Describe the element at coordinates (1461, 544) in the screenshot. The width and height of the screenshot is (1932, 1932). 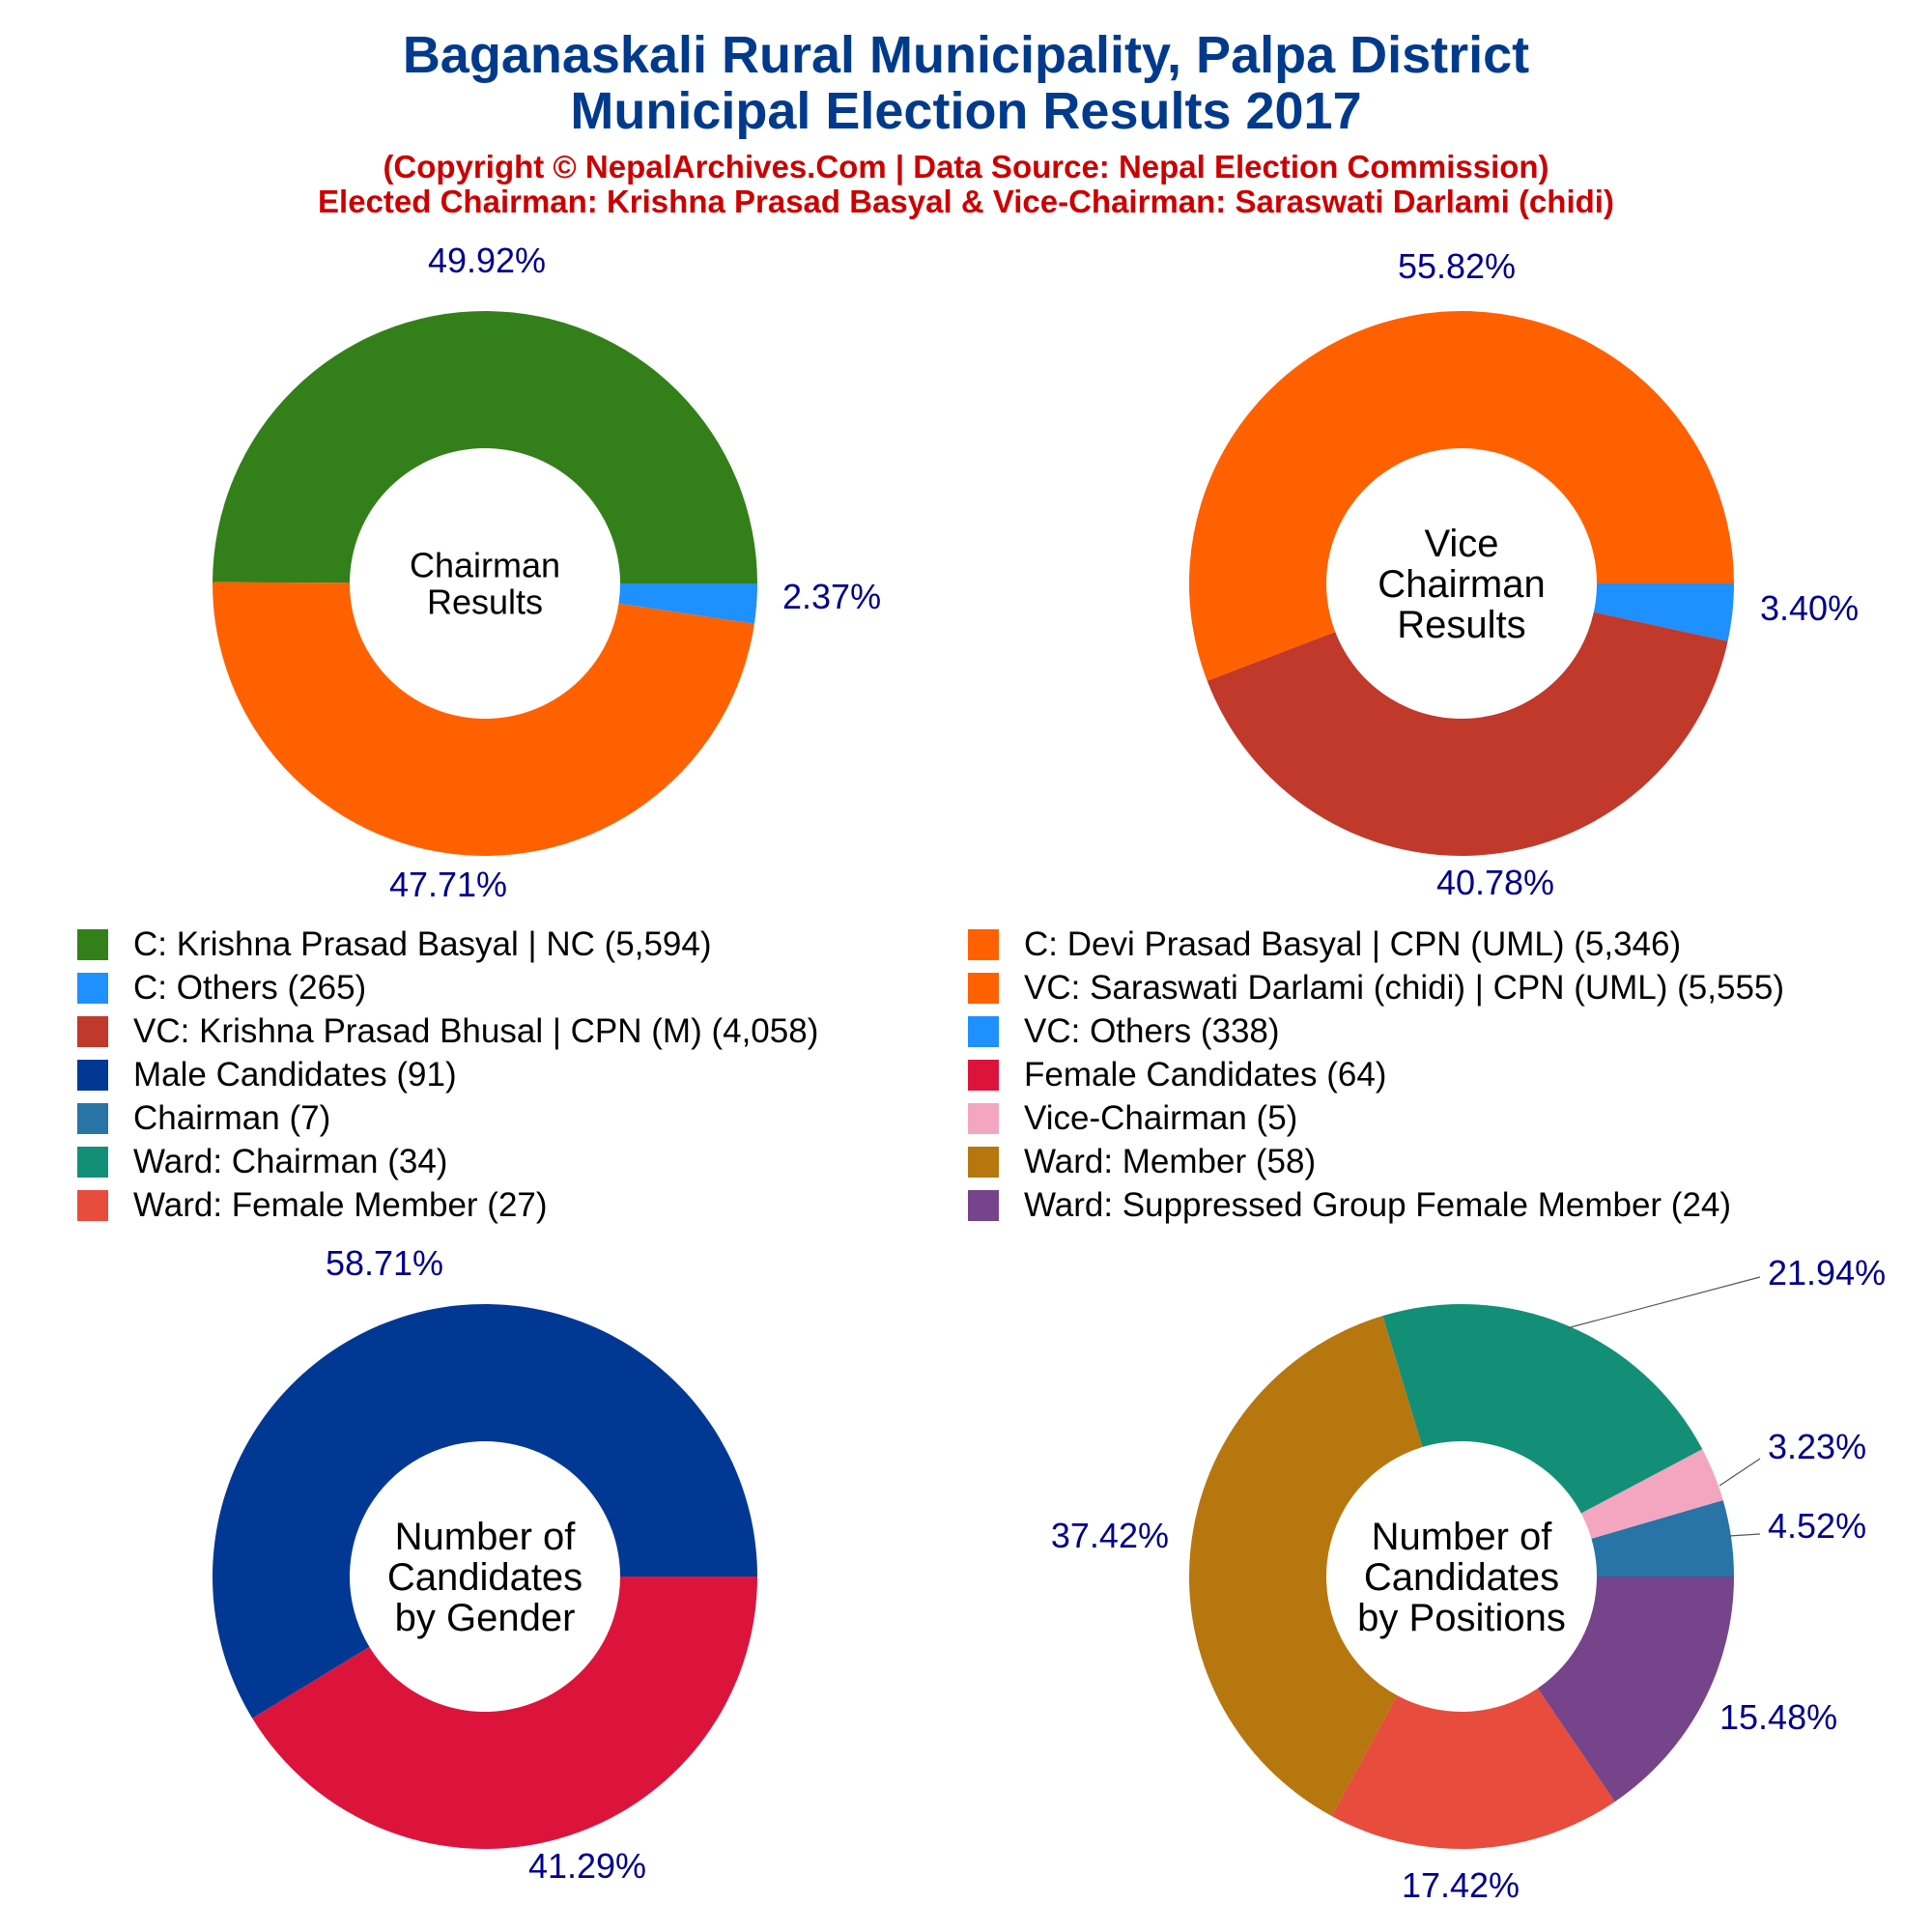
I see `donut-center-label: Vice` at that location.